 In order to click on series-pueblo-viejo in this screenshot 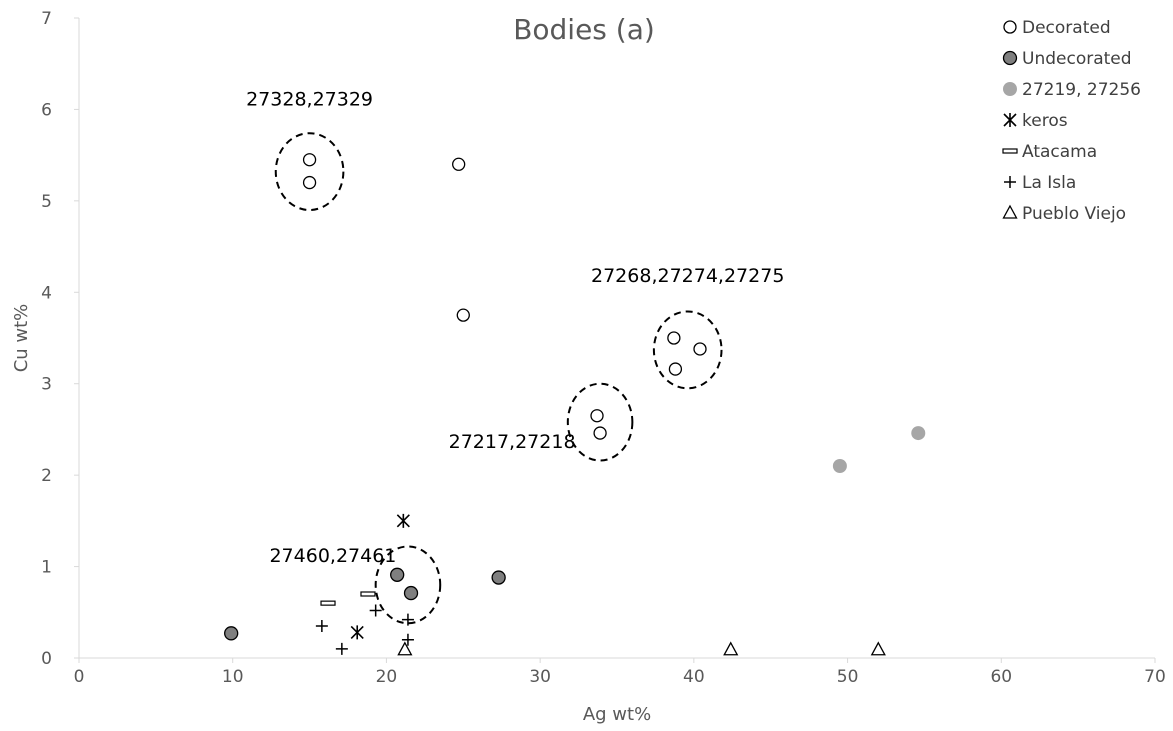, I will do `click(641, 648)`.